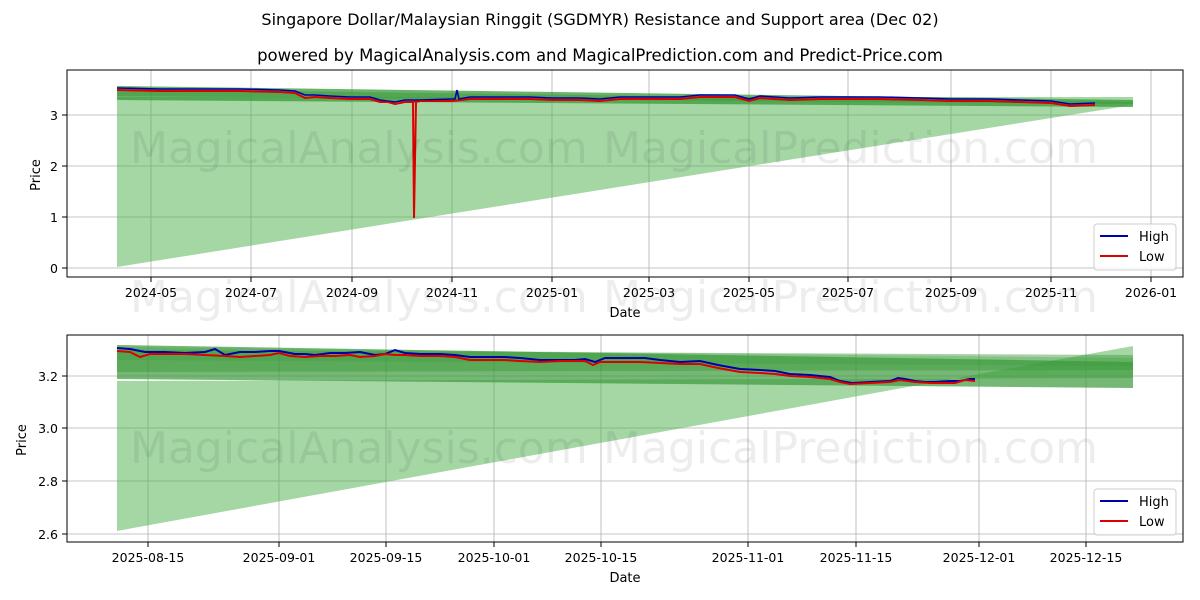 Image resolution: width=1200 pixels, height=600 pixels. What do you see at coordinates (1135, 512) in the screenshot?
I see `bottom-legend: High Low` at bounding box center [1135, 512].